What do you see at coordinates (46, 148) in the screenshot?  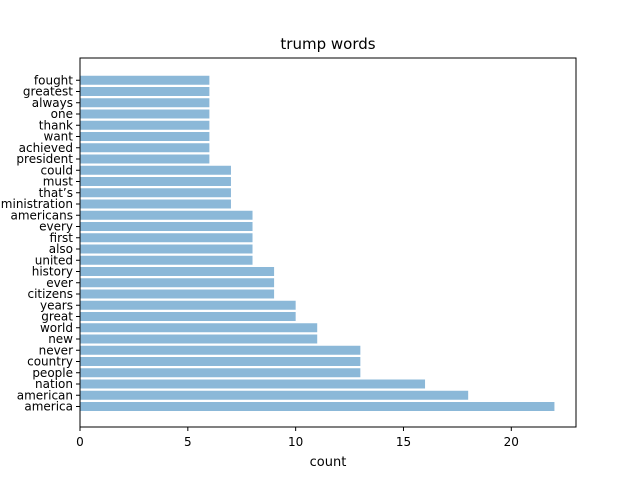 I see `y-tick-label-23: achieved` at bounding box center [46, 148].